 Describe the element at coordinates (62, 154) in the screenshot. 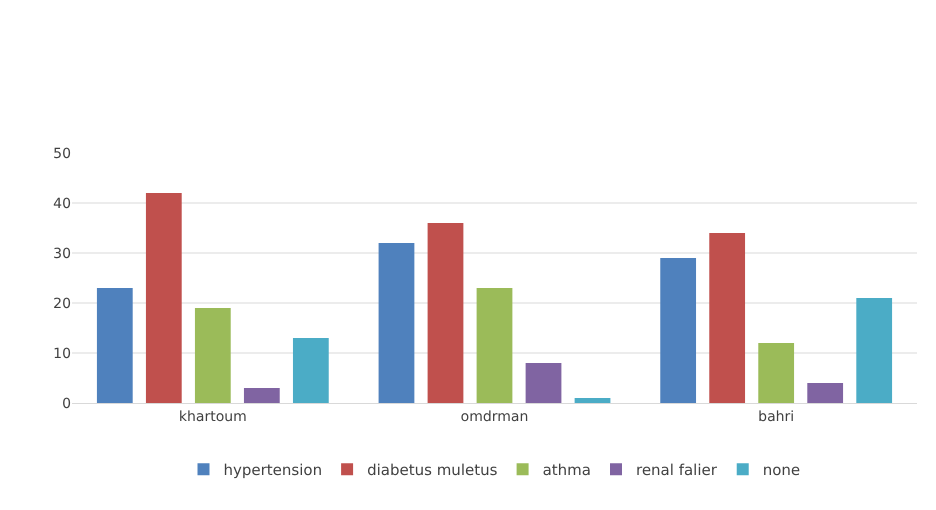

I see `y-tick-label: 50` at that location.